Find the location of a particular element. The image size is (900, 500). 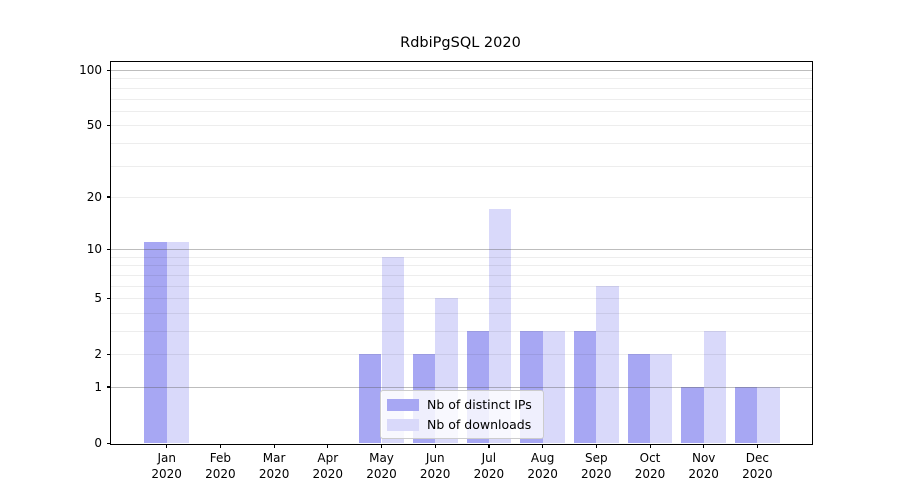

bar-downloads-dec is located at coordinates (768, 414).